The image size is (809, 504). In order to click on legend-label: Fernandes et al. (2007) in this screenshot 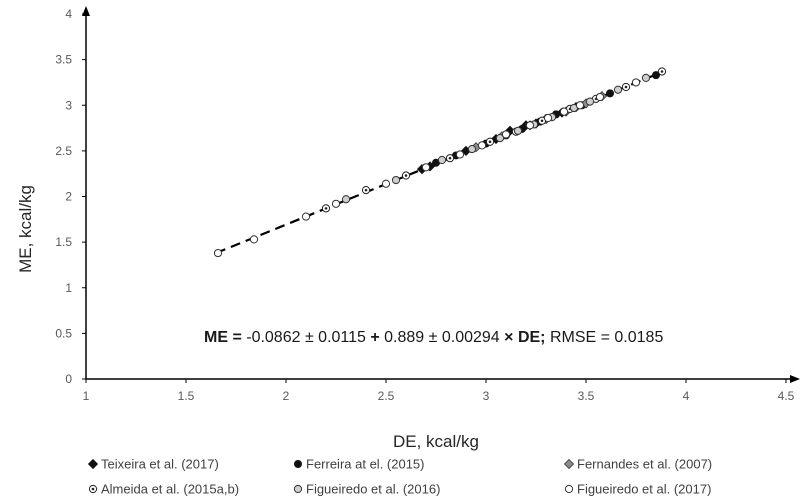, I will do `click(644, 464)`.